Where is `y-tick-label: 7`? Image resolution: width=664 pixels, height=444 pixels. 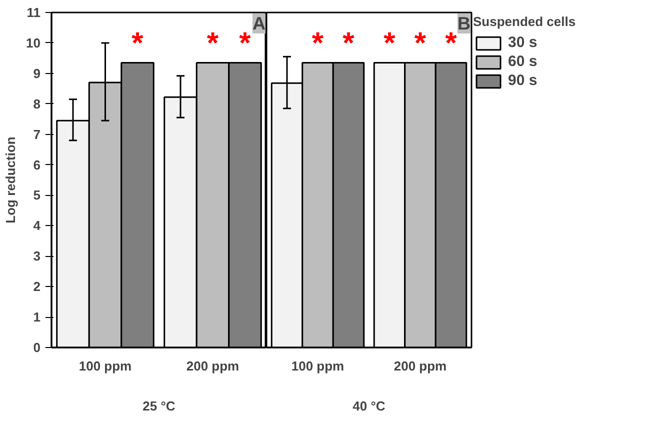 y-tick-label: 7 is located at coordinates (37, 134).